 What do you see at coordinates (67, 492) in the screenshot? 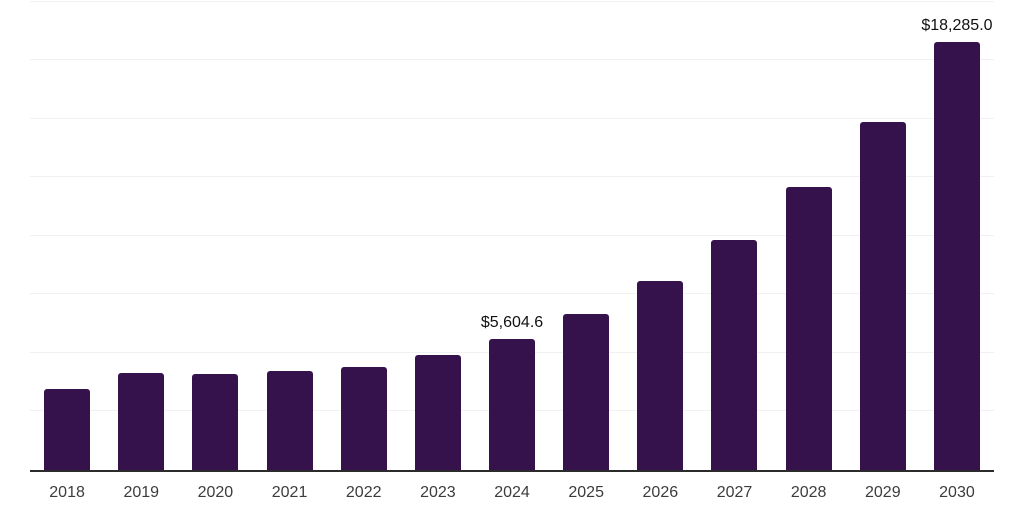
I see `x-tick-label-2018: 2018` at bounding box center [67, 492].